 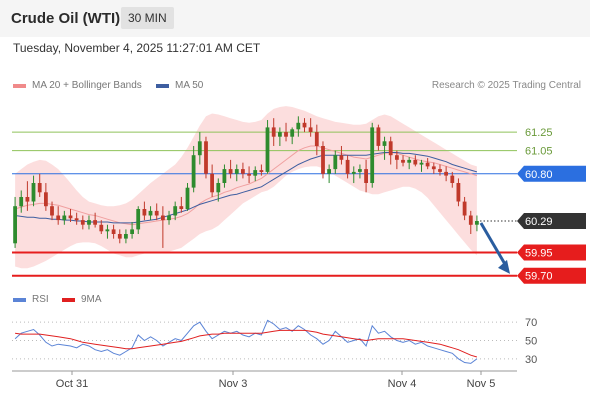 I want to click on legend-ma50-label: MA 50, so click(x=189, y=85).